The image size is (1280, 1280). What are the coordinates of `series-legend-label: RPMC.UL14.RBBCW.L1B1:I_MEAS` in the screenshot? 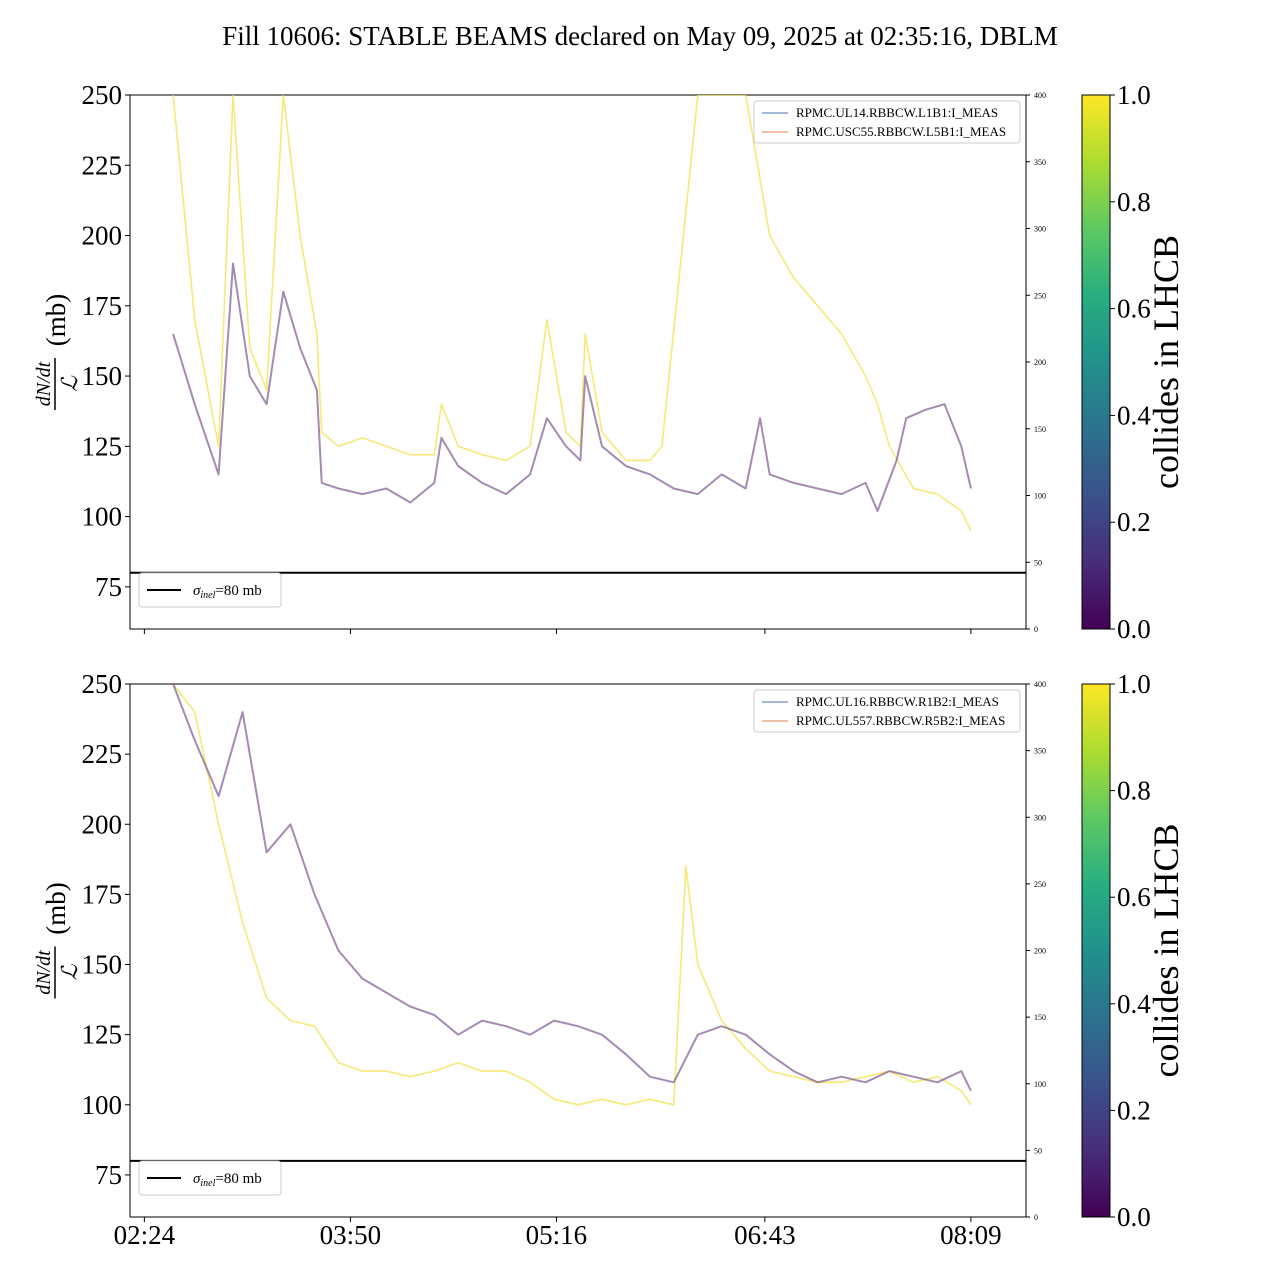 It's located at (897, 112).